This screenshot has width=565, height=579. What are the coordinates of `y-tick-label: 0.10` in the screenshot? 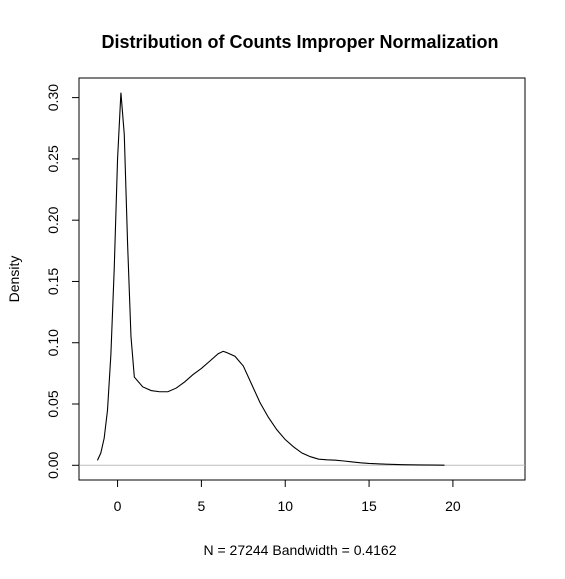 It's located at (53, 342).